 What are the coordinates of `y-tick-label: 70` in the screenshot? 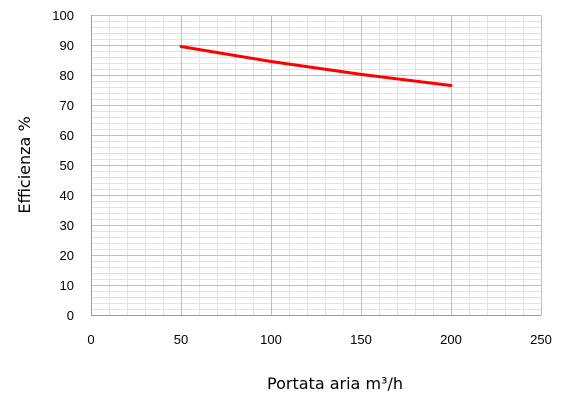 It's located at (67, 105).